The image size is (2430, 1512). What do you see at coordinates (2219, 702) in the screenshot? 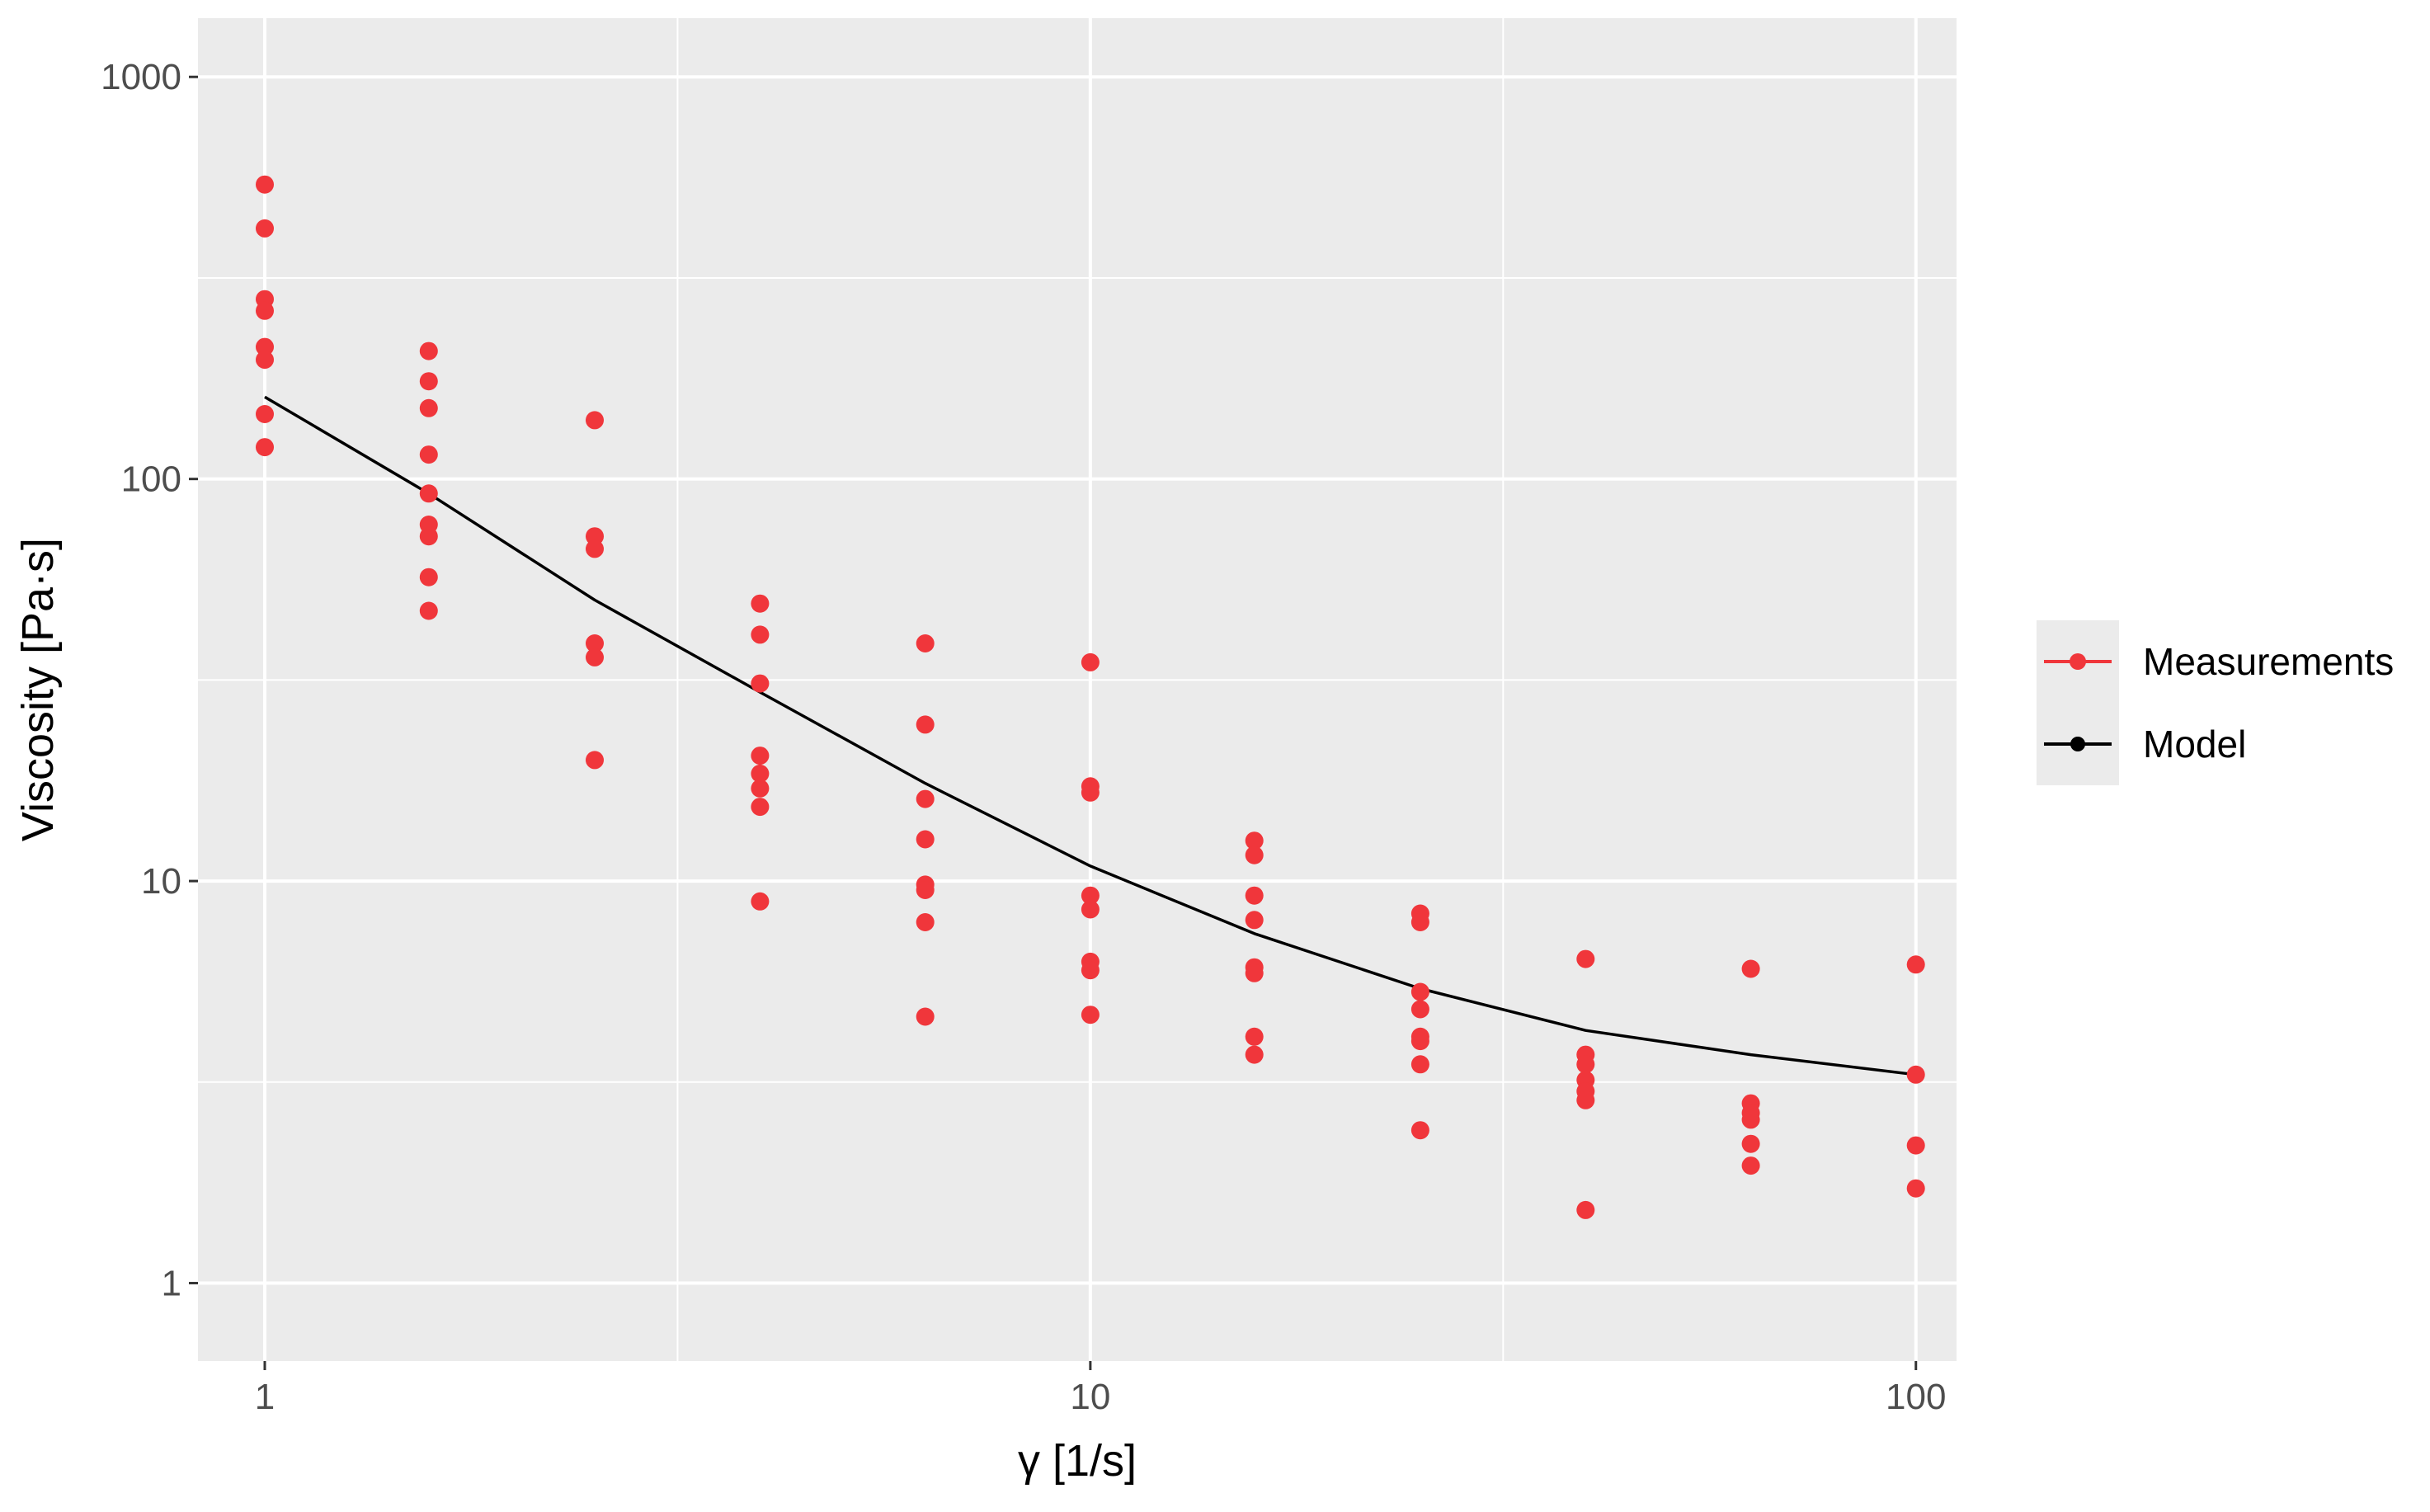
I see `legend-items: Measurements Model` at bounding box center [2219, 702].